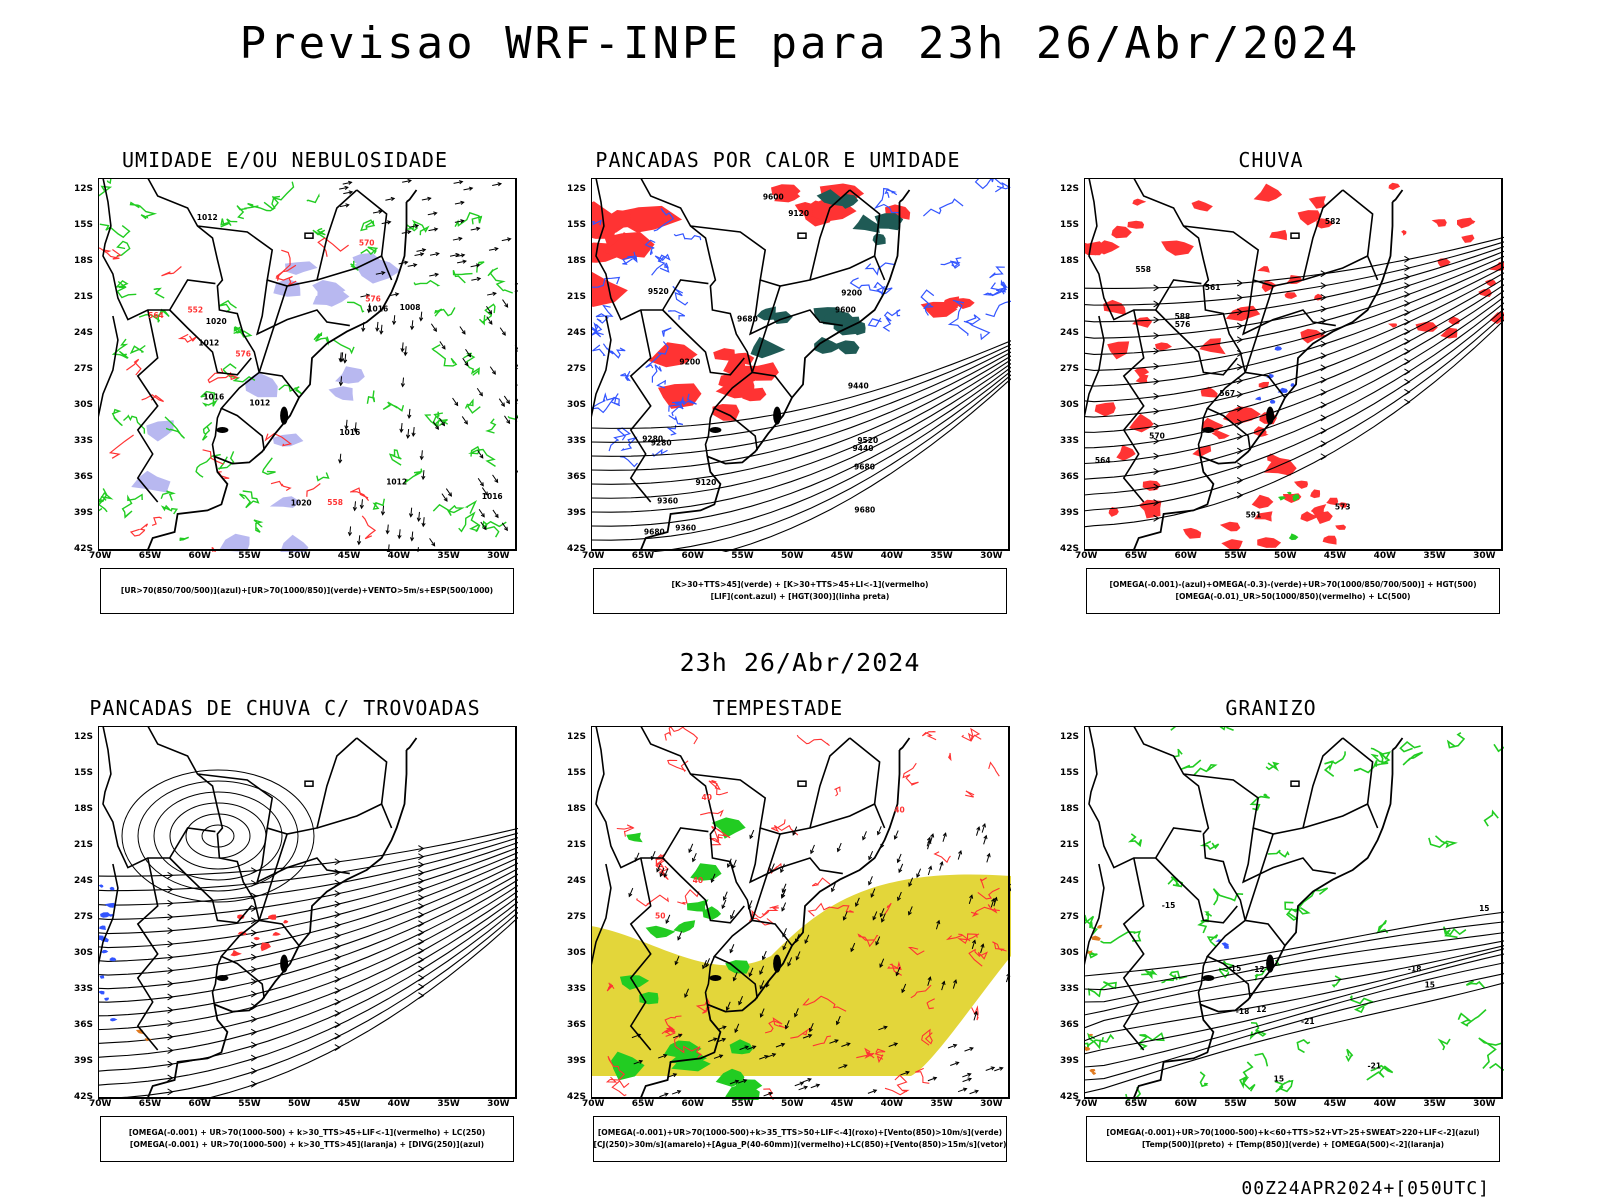 The width and height of the screenshot is (1600, 1200). What do you see at coordinates (778, 708) in the screenshot?
I see `panel-title: TEMPESTADE` at bounding box center [778, 708].